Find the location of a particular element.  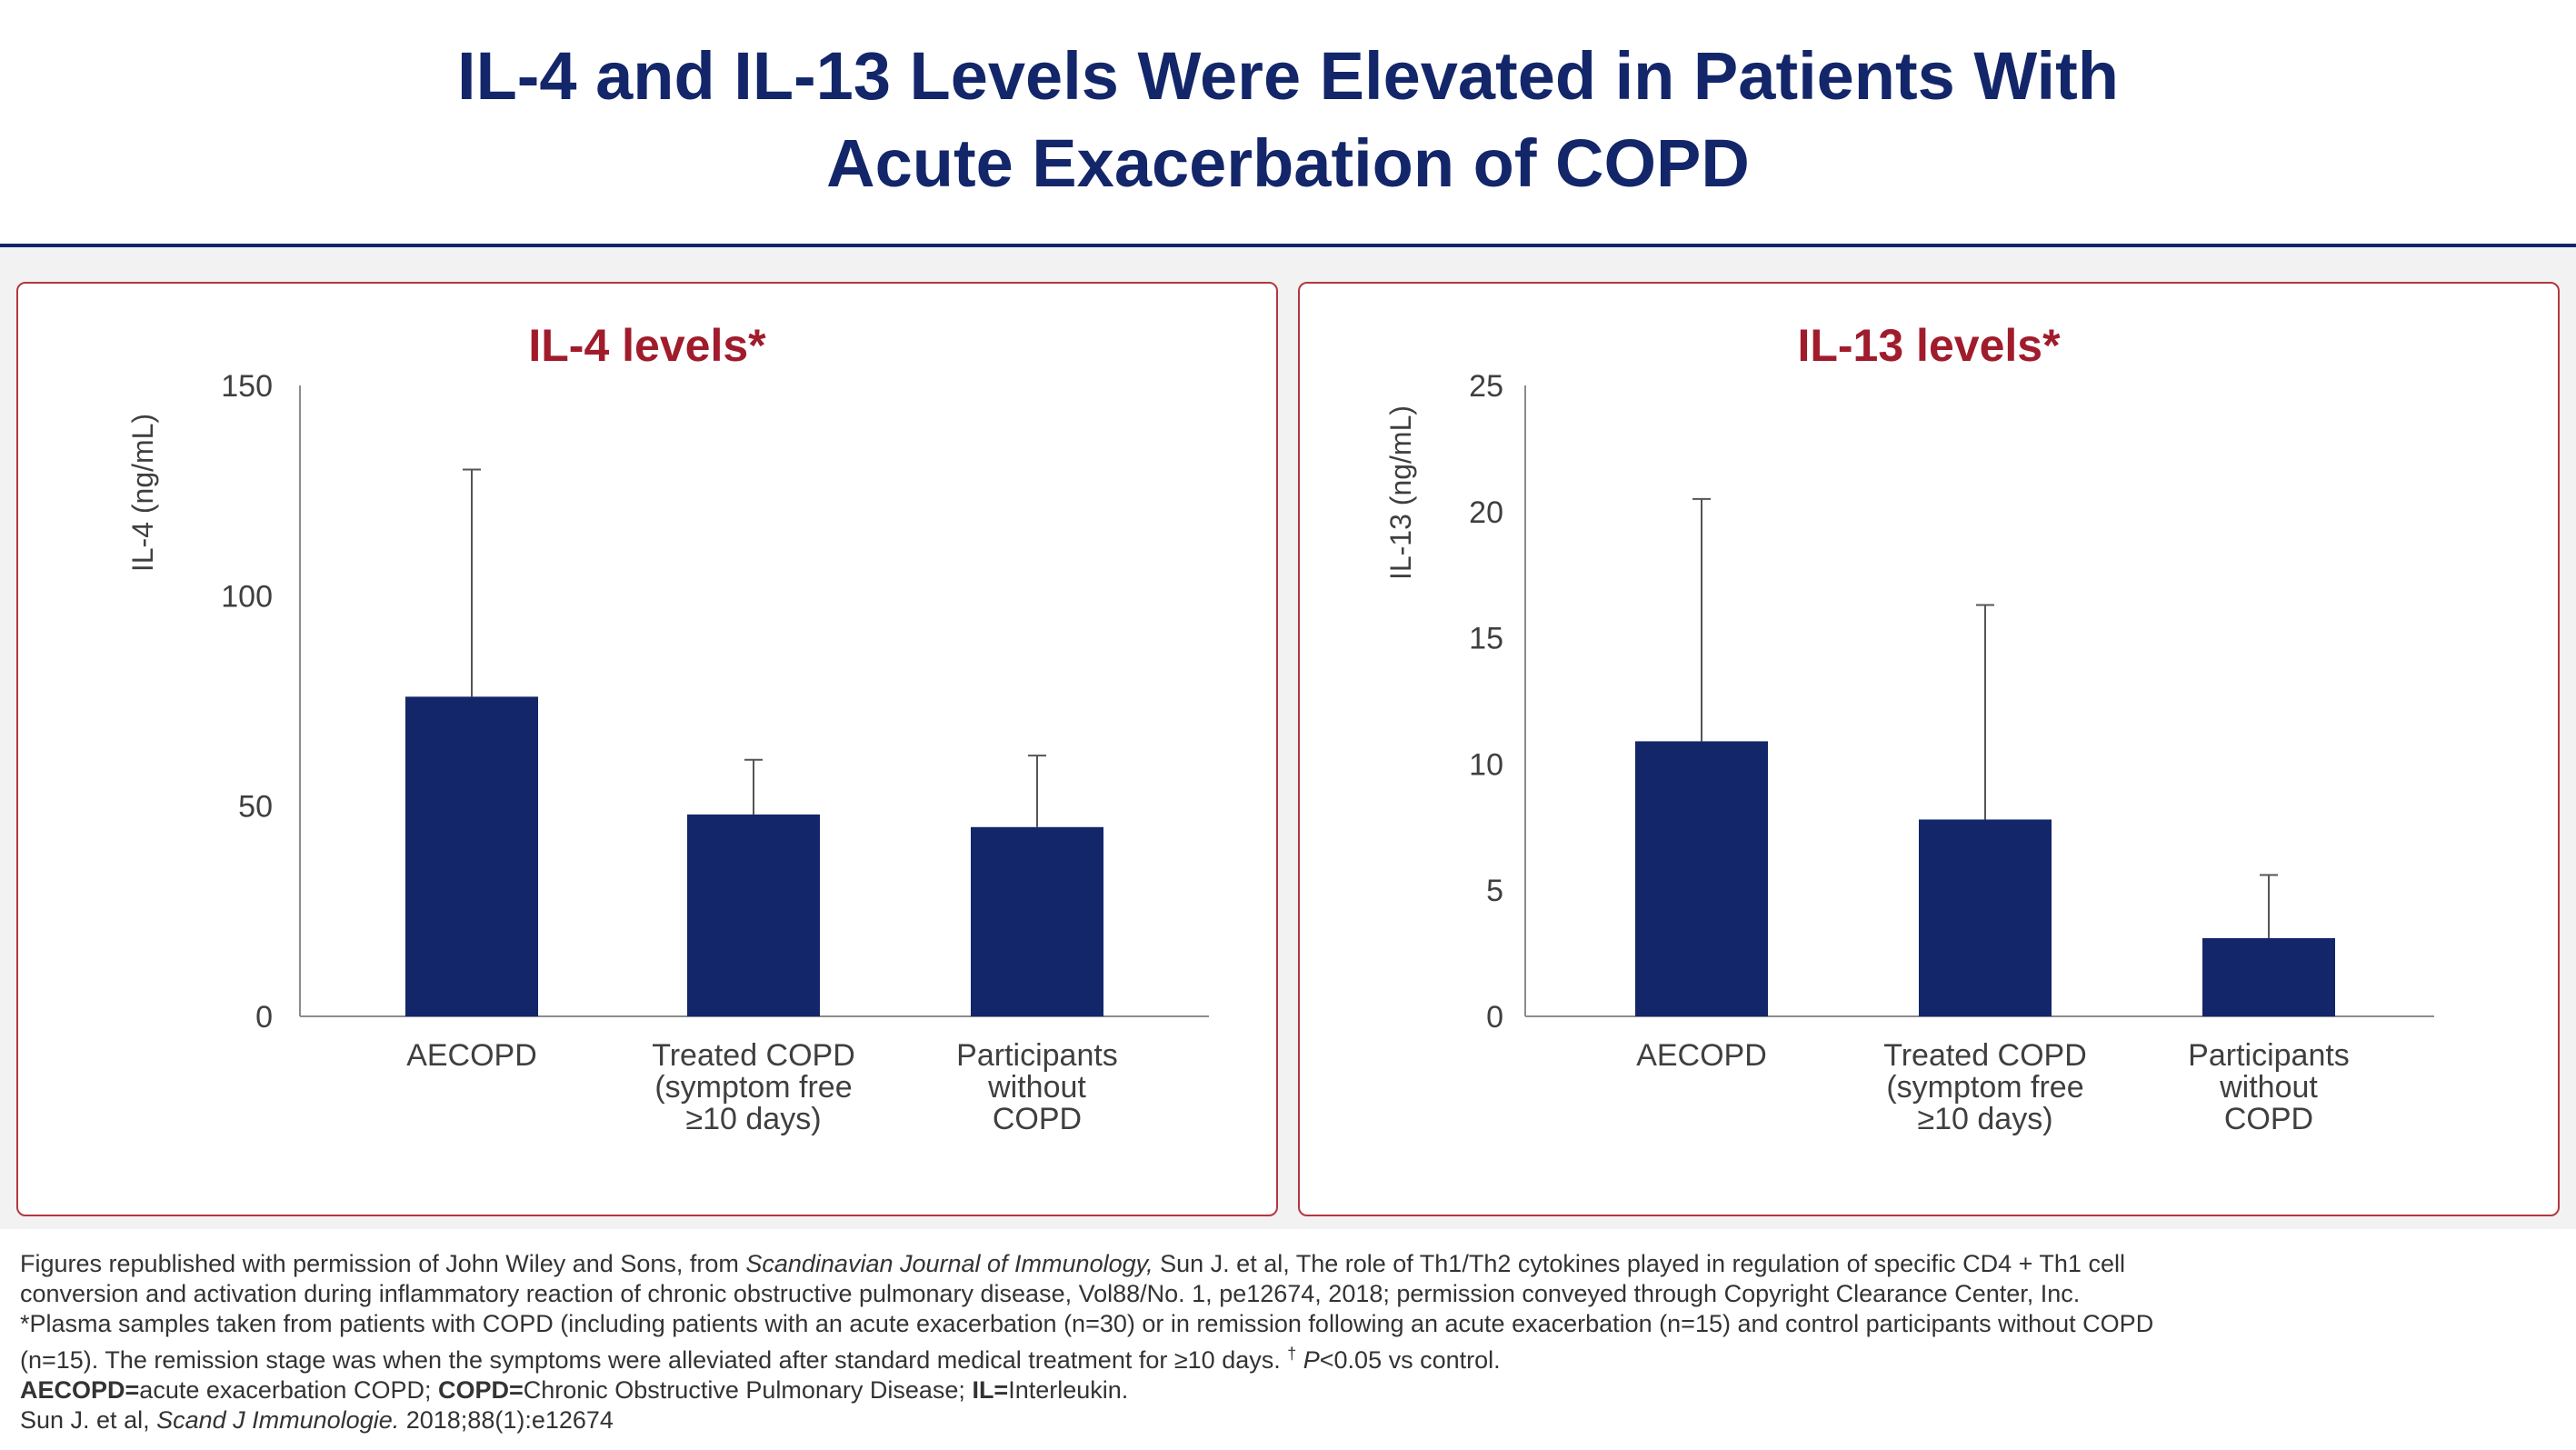

footnote-journal: Scandinavian Journal of Immunology, is located at coordinates (949, 1263).